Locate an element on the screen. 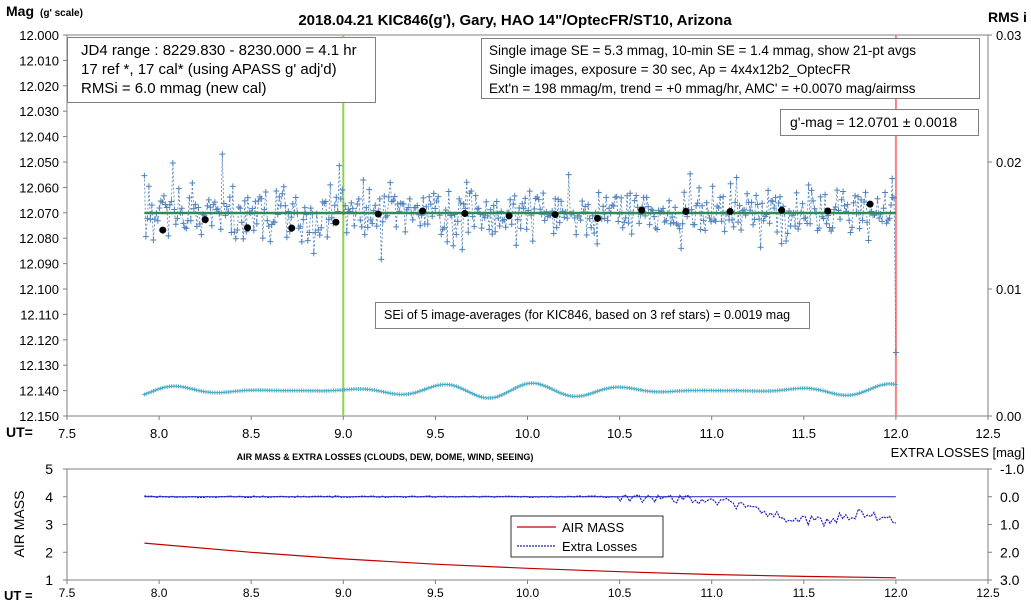 The image size is (1031, 609). y-tick-label: 12.150 is located at coordinates (39, 416).